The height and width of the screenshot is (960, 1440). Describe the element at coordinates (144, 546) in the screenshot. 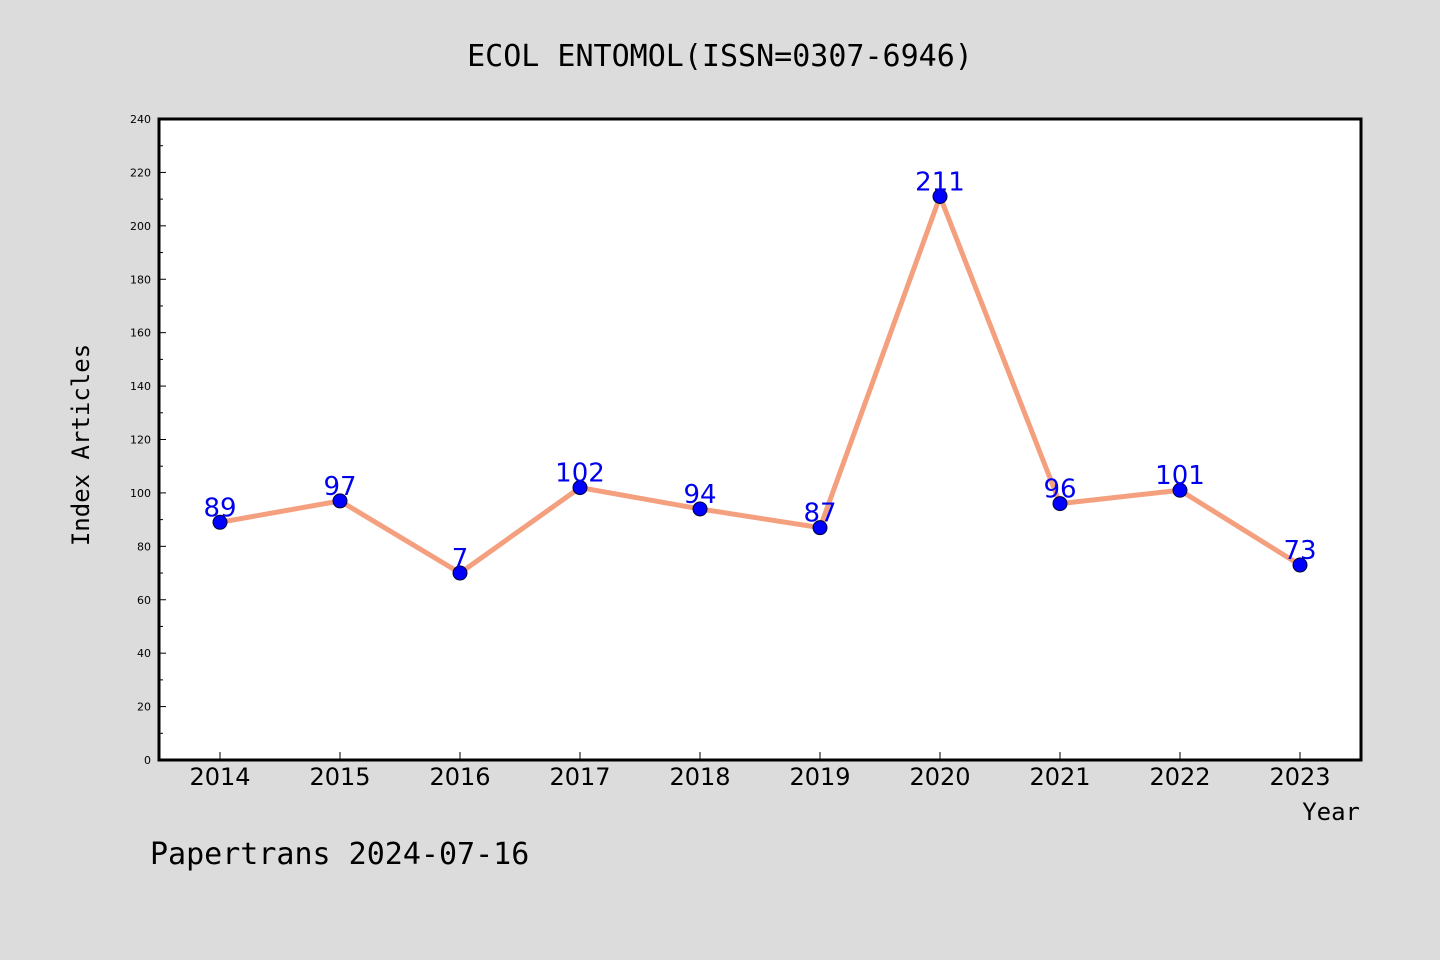

I see `y-tick-label: 80` at that location.